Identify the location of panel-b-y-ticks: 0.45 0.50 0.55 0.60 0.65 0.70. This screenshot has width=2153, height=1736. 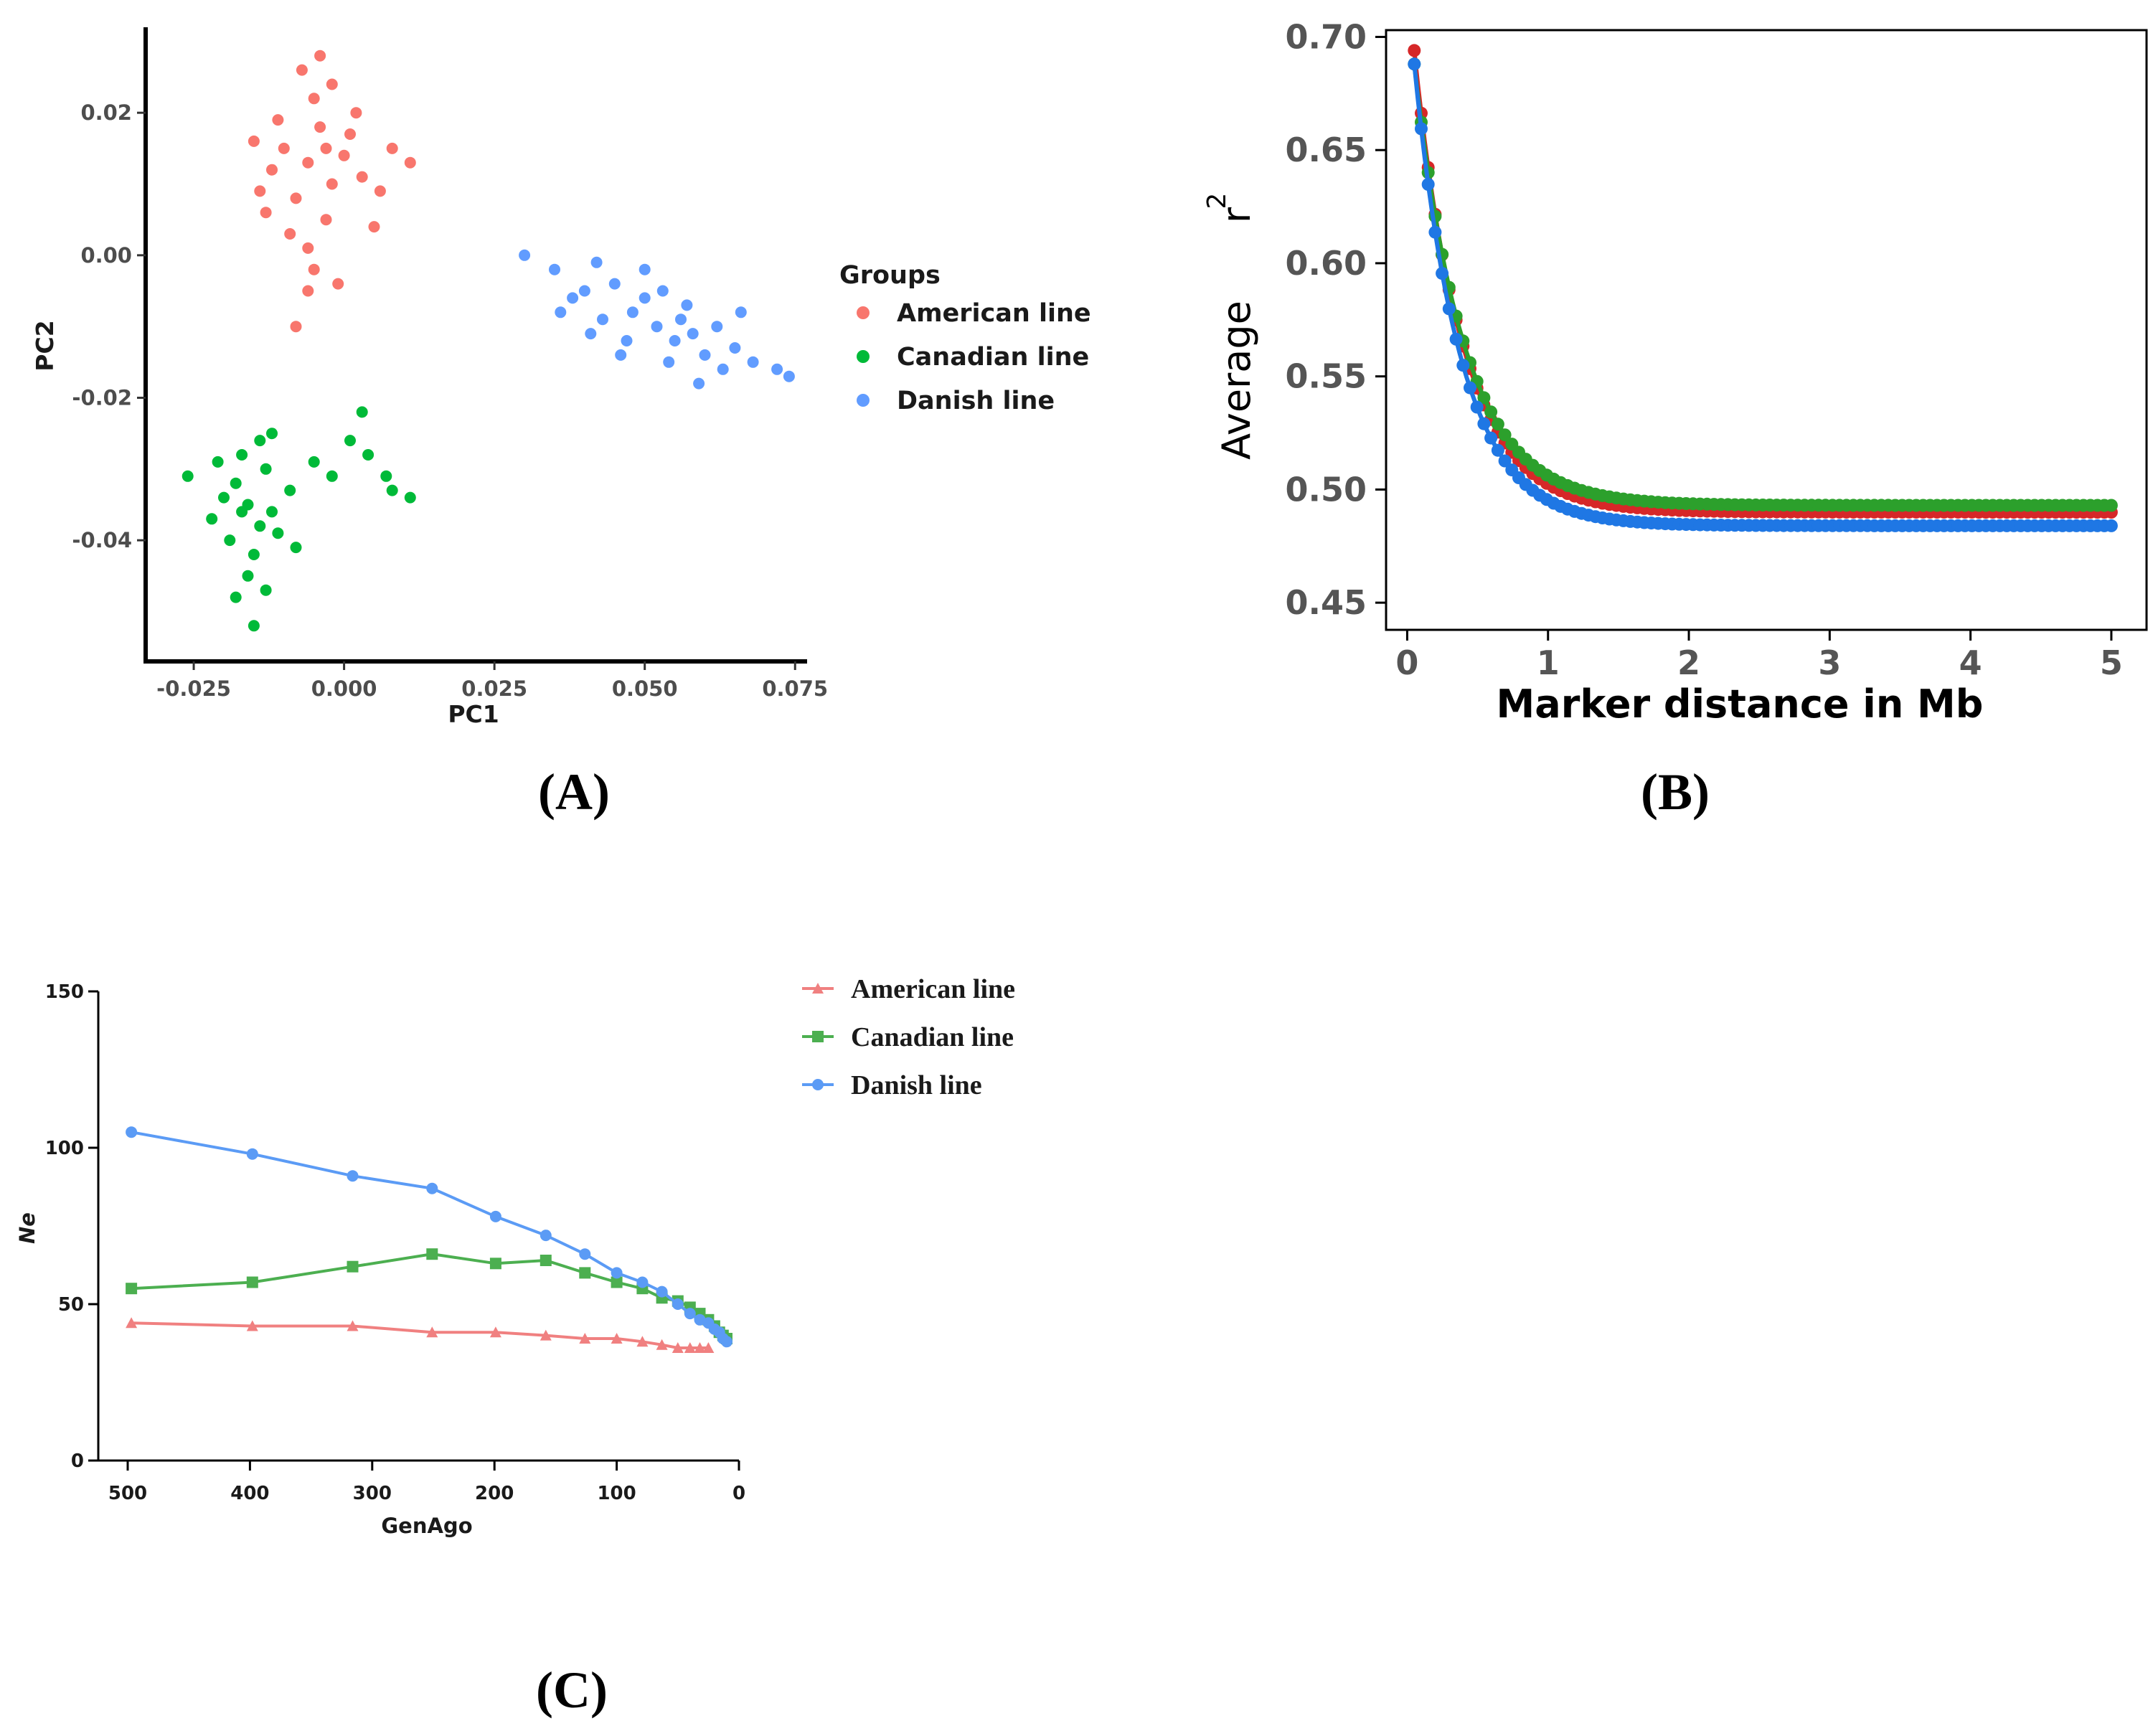
(1336, 319).